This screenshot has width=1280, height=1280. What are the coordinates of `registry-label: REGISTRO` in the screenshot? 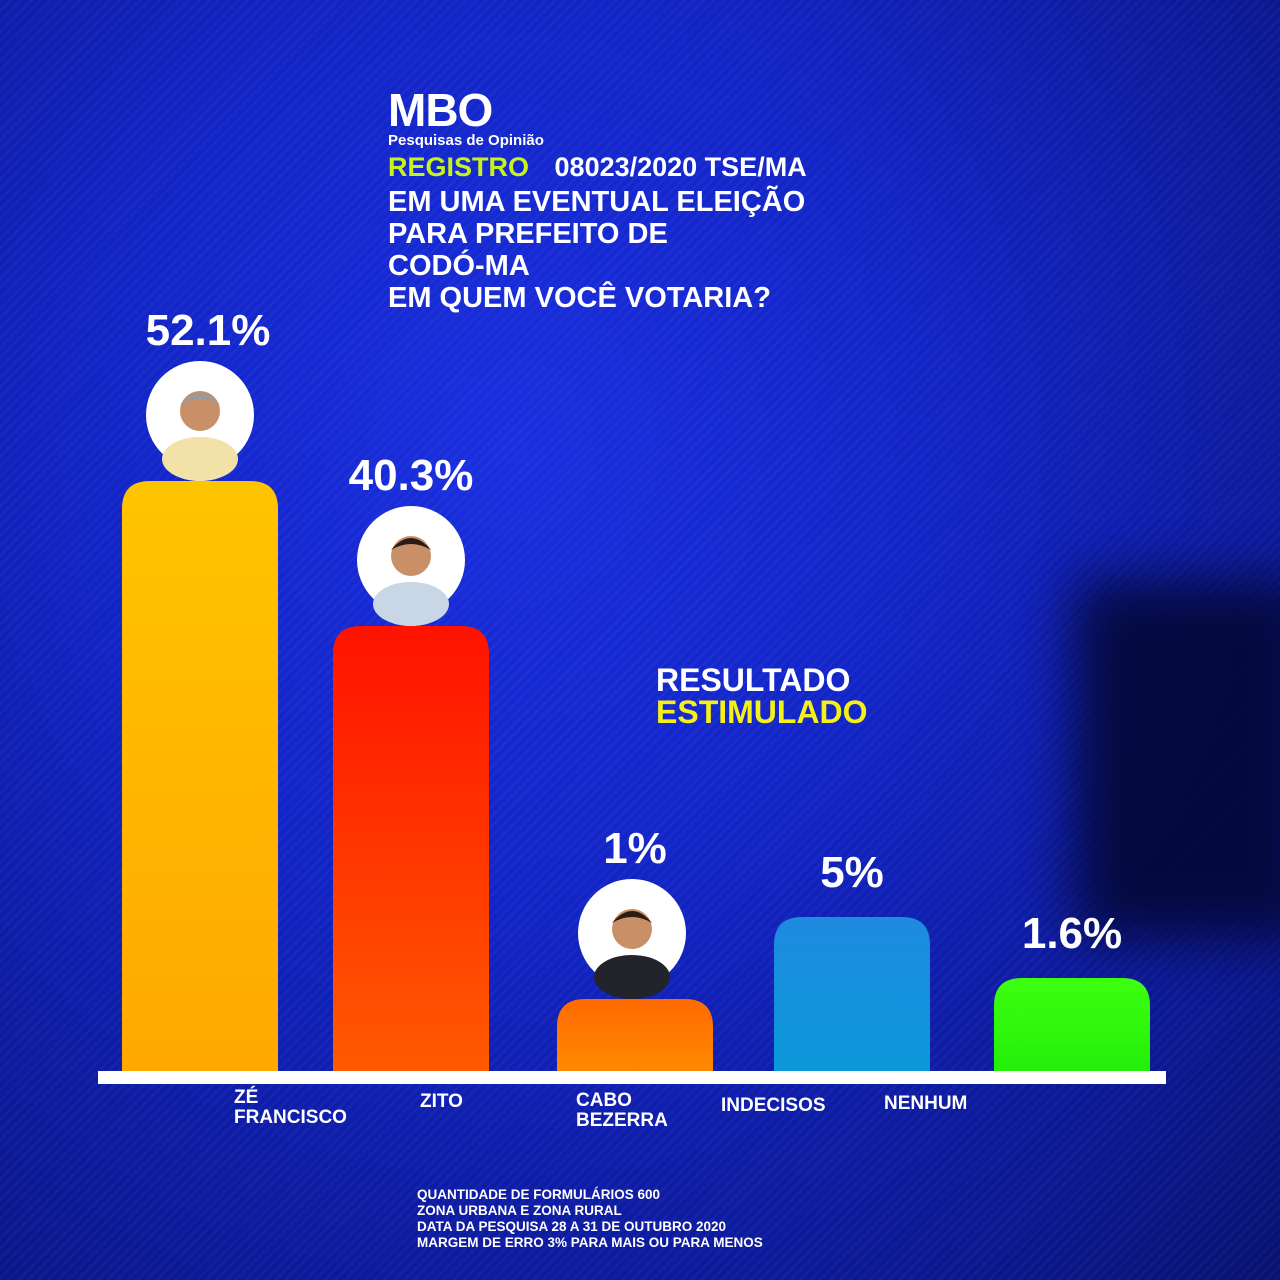 It's located at (459, 167).